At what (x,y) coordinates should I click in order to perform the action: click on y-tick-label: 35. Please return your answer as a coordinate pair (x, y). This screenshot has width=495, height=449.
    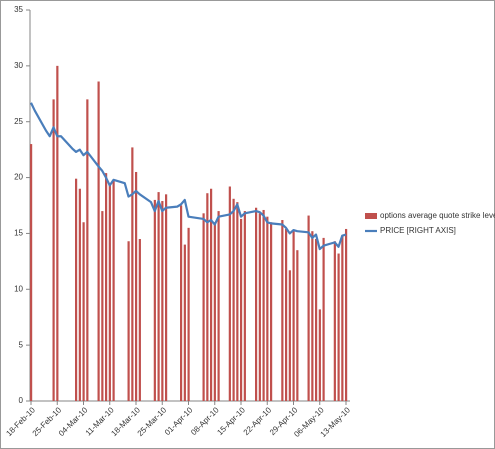
    Looking at the image, I should click on (18, 9).